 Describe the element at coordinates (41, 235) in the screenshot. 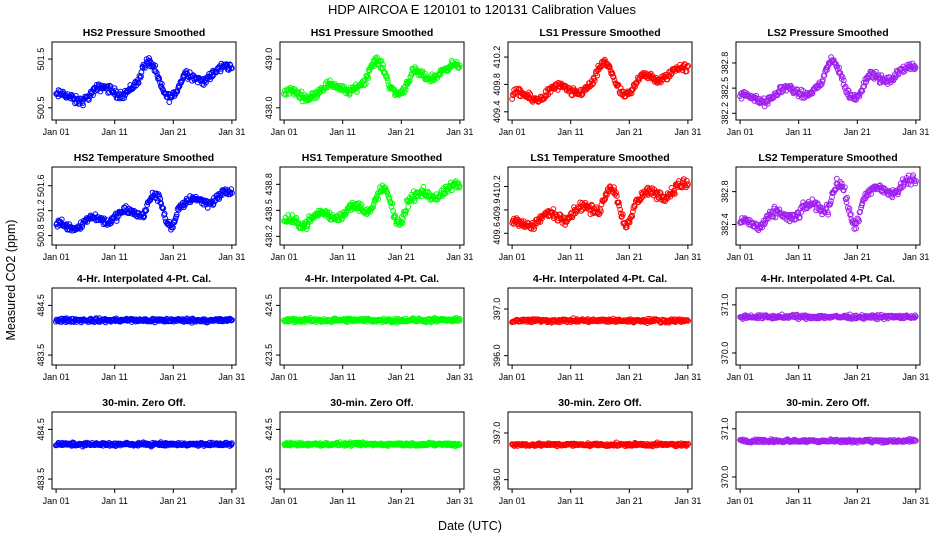

I see `y-tick-label: 500.8` at that location.